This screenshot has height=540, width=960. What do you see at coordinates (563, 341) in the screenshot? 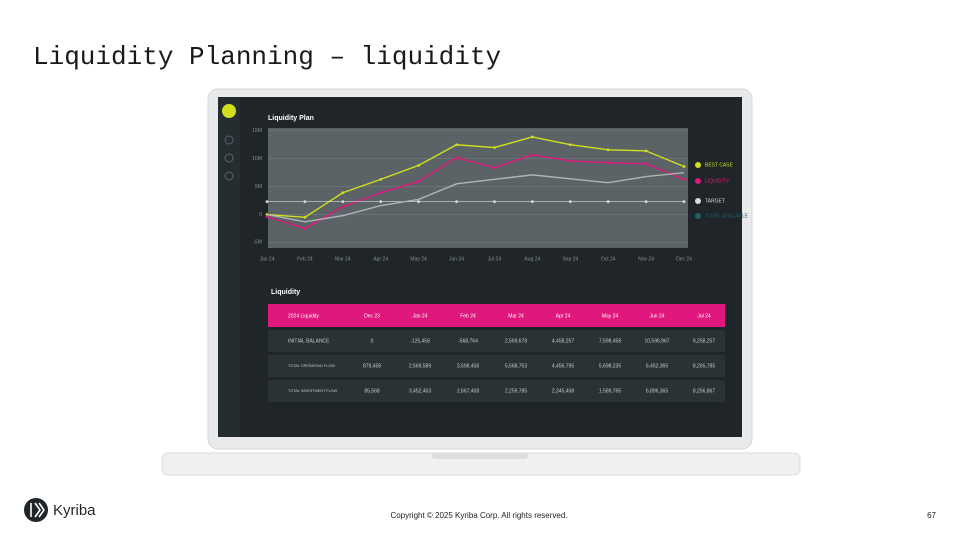
I see `table-cell: 4,458,257` at bounding box center [563, 341].